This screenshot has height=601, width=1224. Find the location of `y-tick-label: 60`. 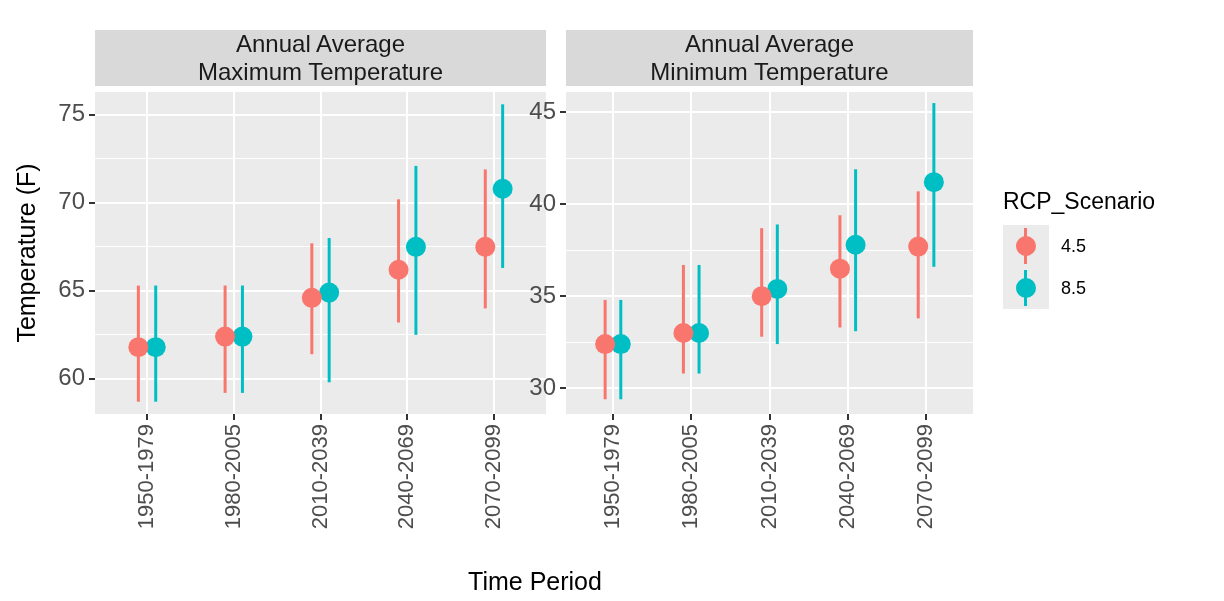

y-tick-label: 60 is located at coordinates (71, 377).